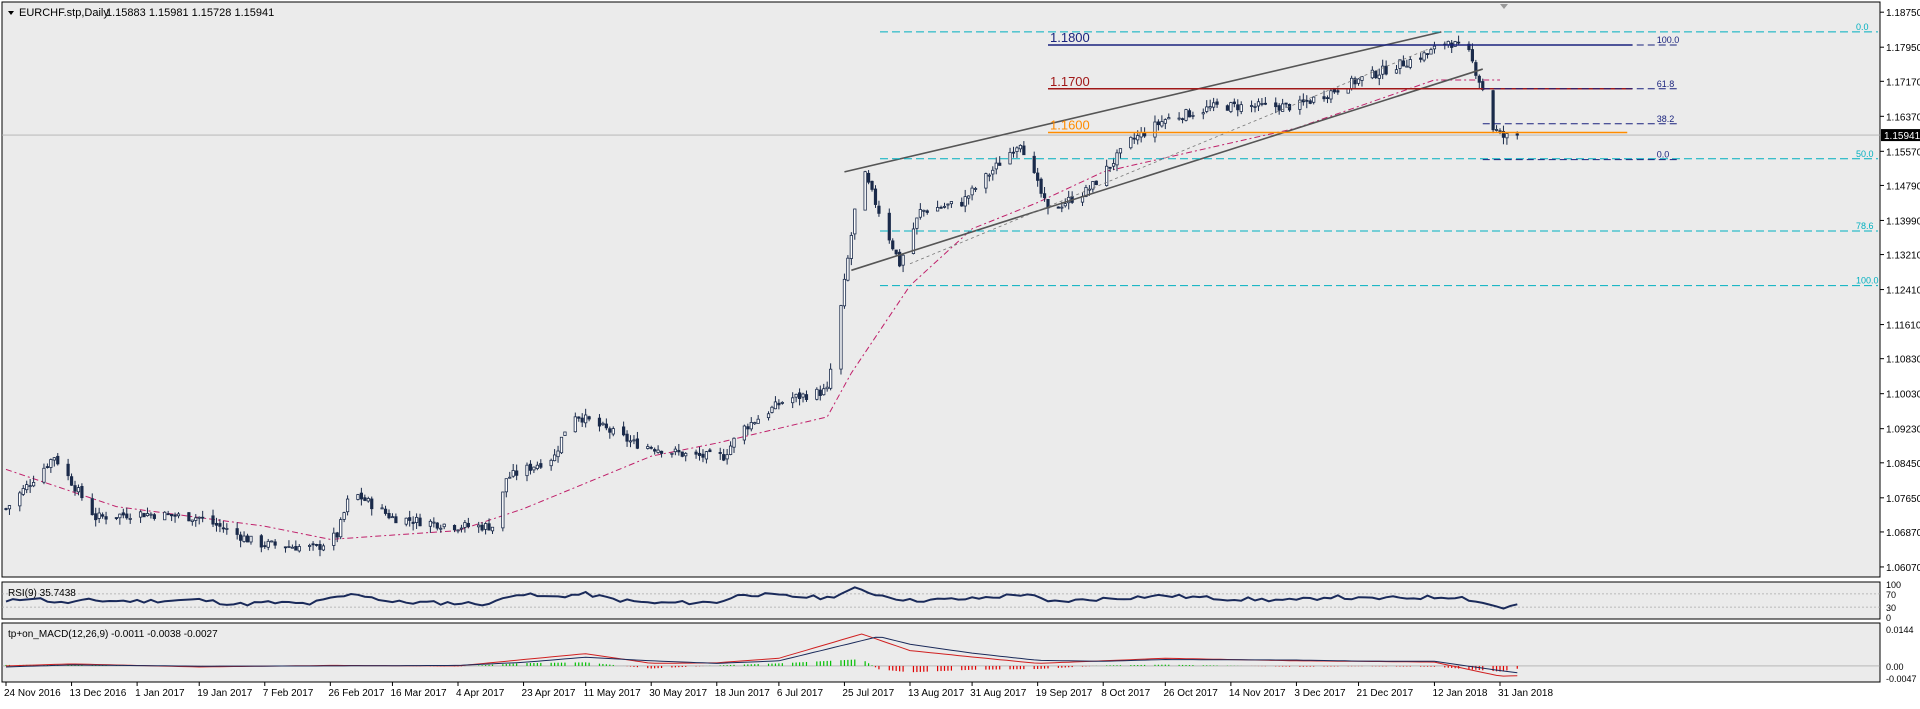 This screenshot has height=709, width=1920. What do you see at coordinates (613, 693) in the screenshot?
I see `time-tick-label: 11 May 2017` at bounding box center [613, 693].